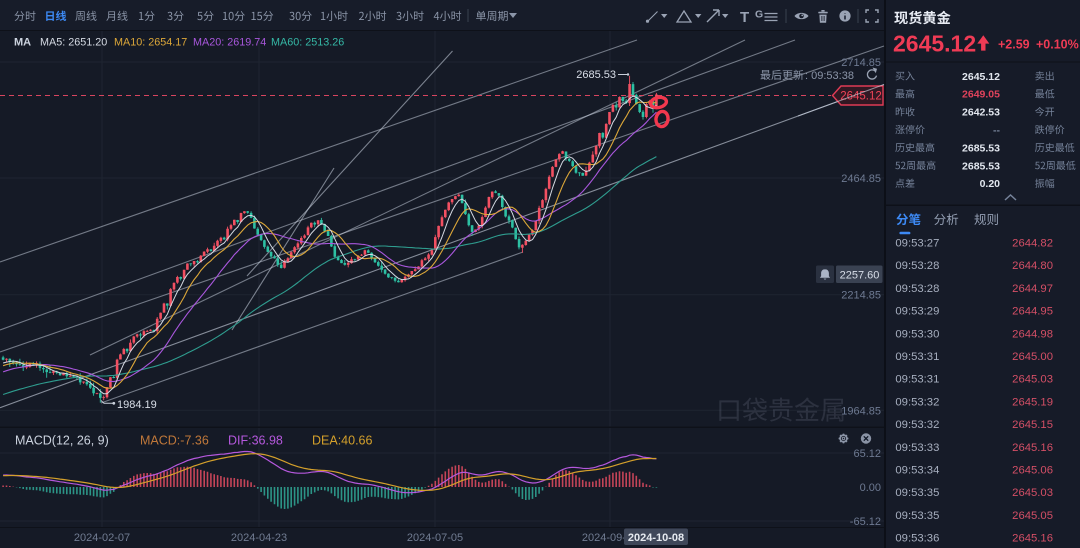 This screenshot has height=548, width=1080. Describe the element at coordinates (1032, 425) in the screenshot. I see `svg-text: 2645.15` at that location.